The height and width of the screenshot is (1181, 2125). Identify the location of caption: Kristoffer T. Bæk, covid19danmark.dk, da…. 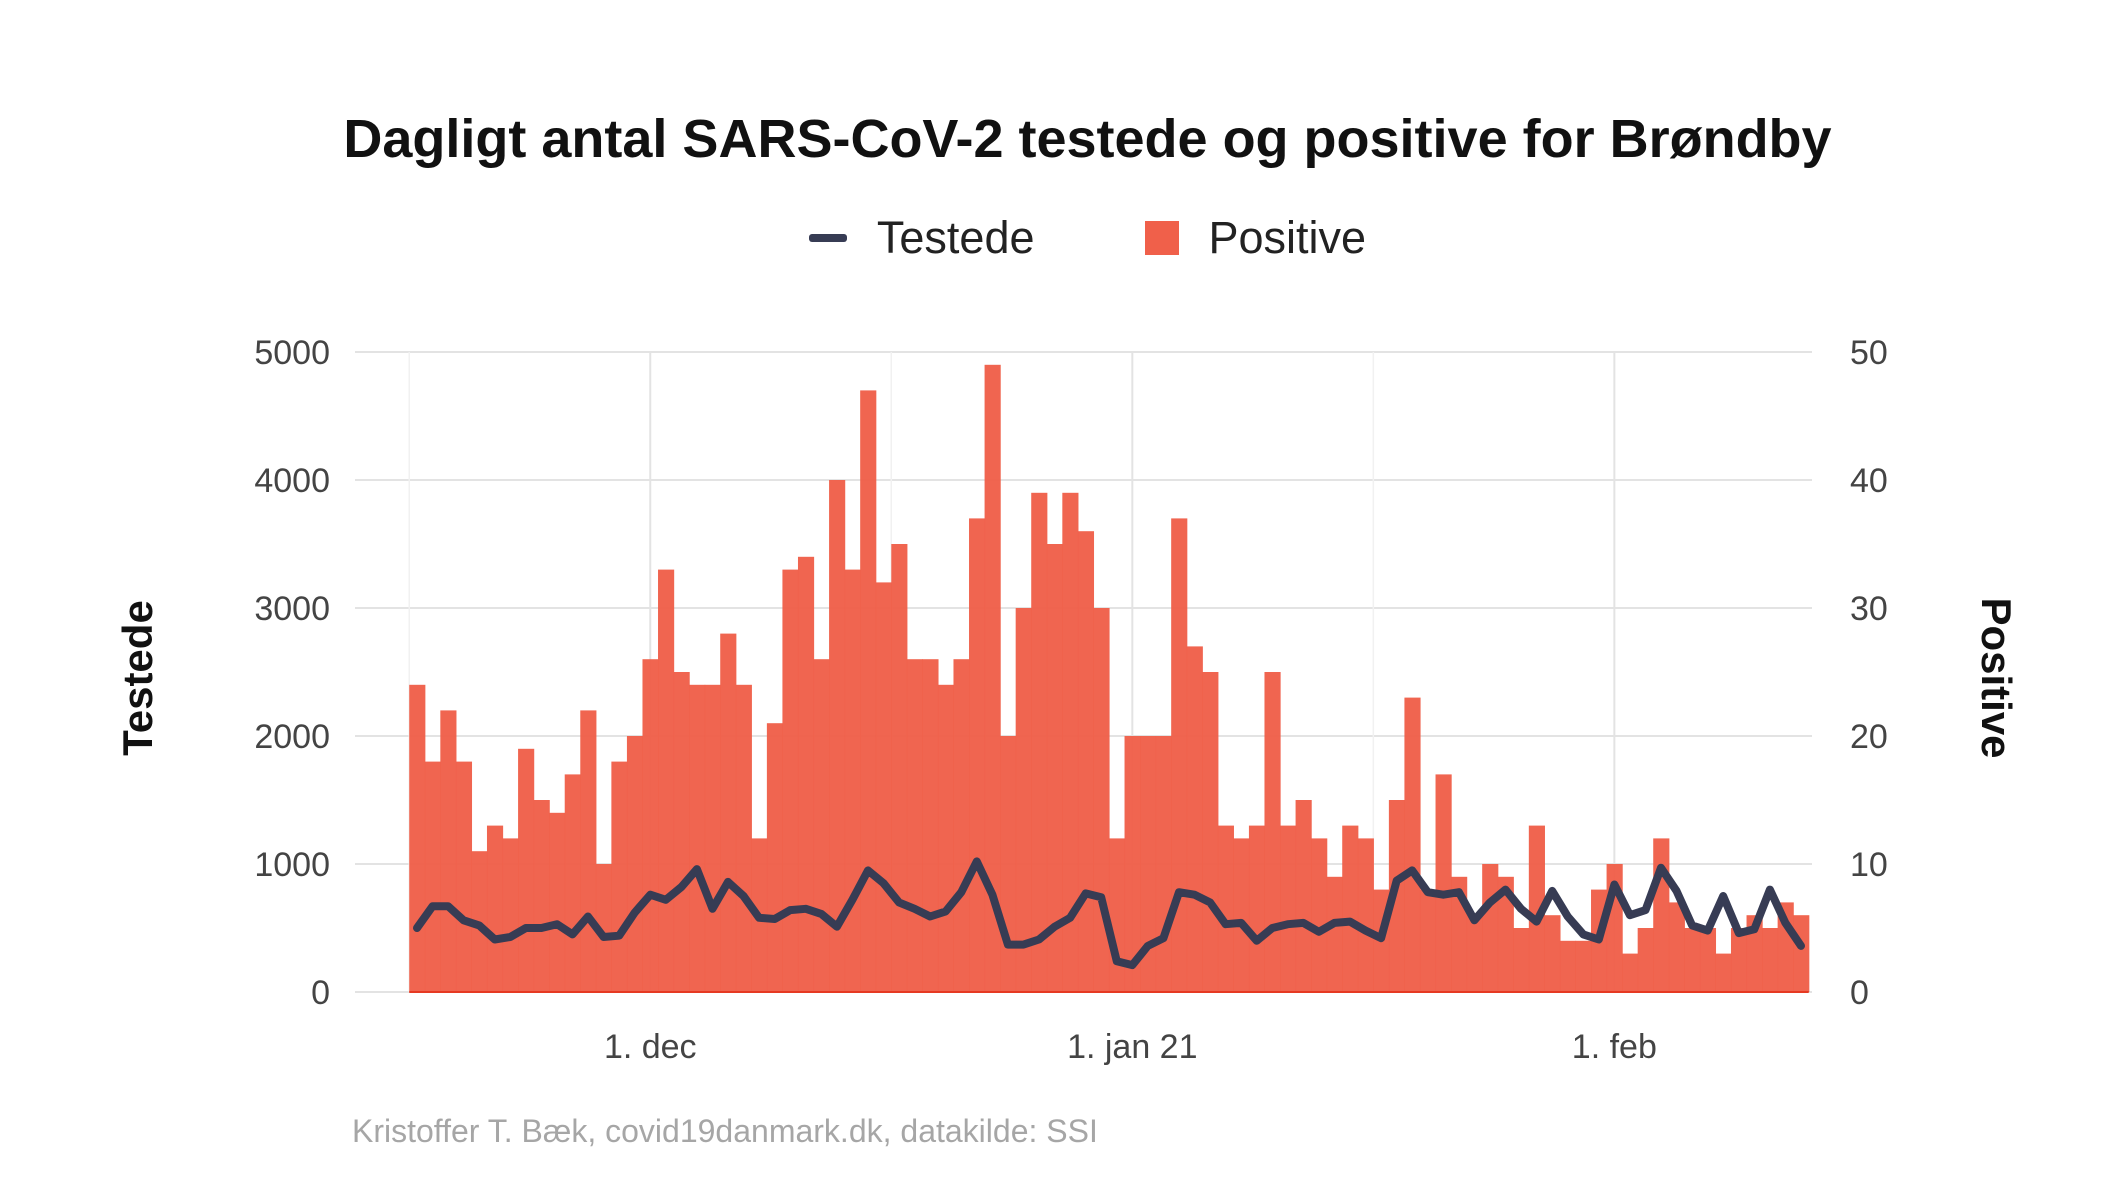
(725, 1131).